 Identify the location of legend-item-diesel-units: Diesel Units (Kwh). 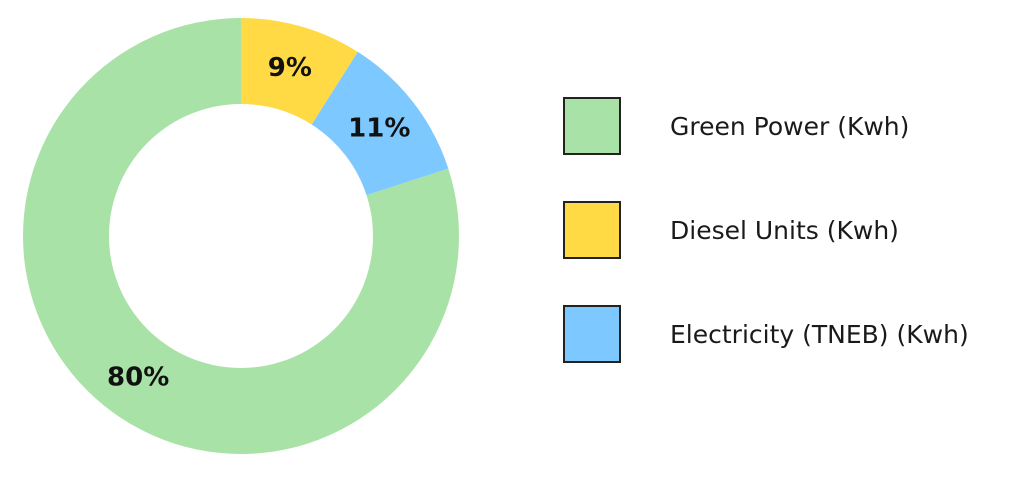
(766, 230).